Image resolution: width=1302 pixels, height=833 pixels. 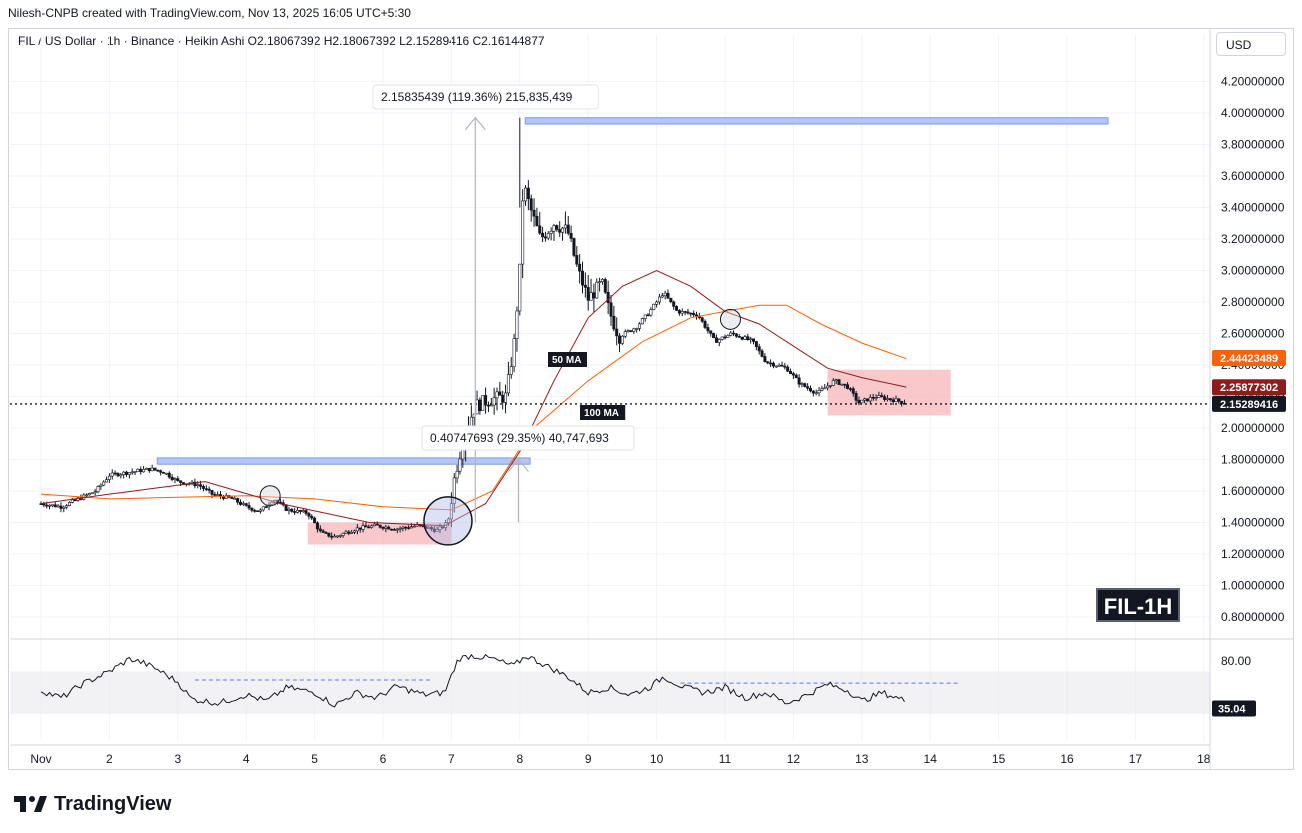 What do you see at coordinates (1249, 405) in the screenshot?
I see `price-tag-text: 2.15289416` at bounding box center [1249, 405].